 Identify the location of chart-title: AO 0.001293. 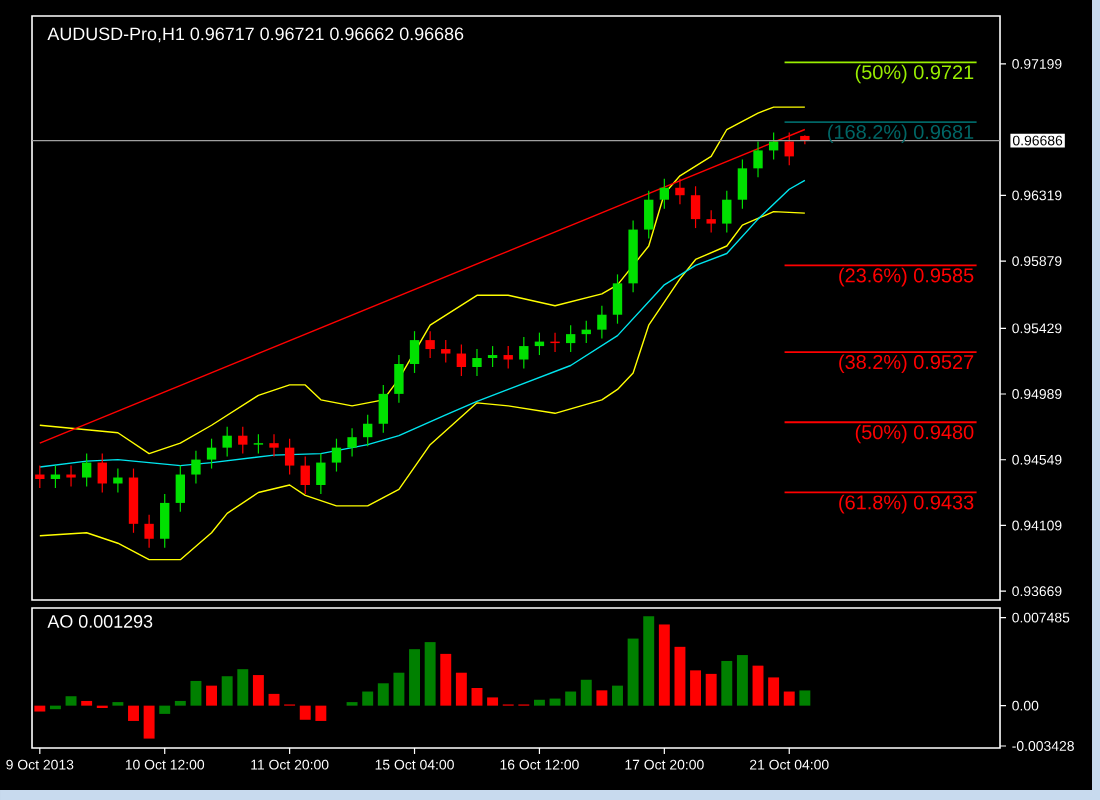
(100, 621).